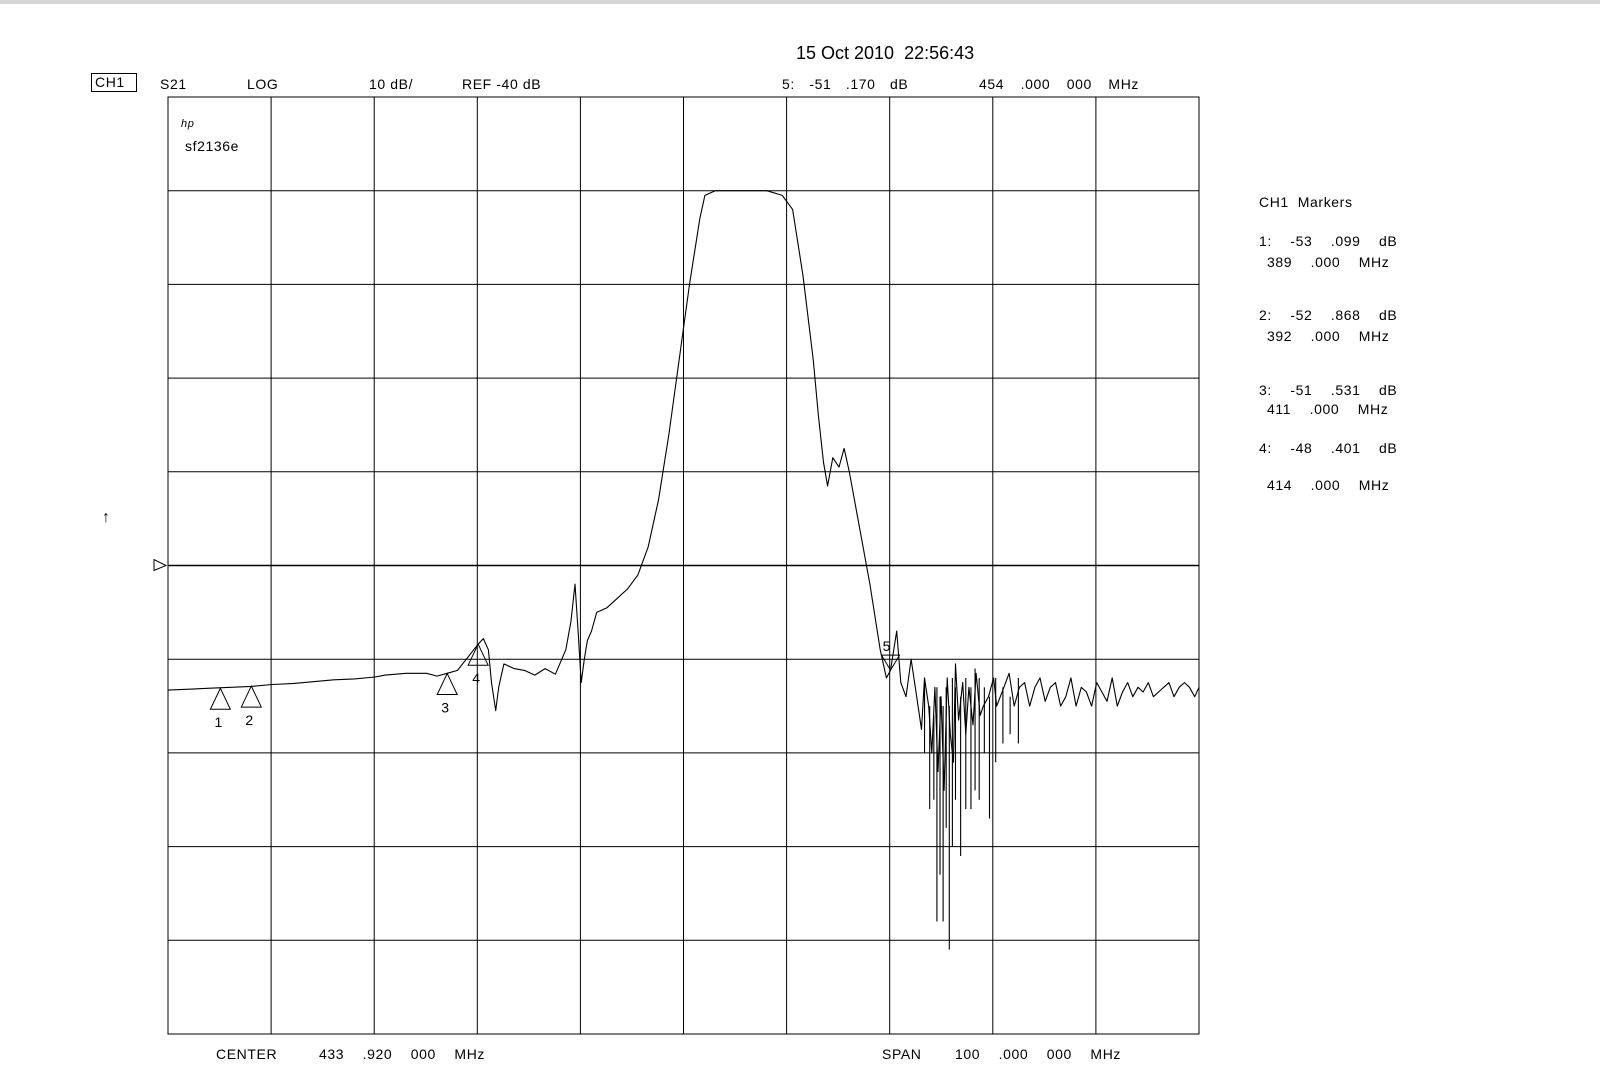 The width and height of the screenshot is (1600, 1089). Describe the element at coordinates (247, 1054) in the screenshot. I see `center-label: CENTER` at that location.